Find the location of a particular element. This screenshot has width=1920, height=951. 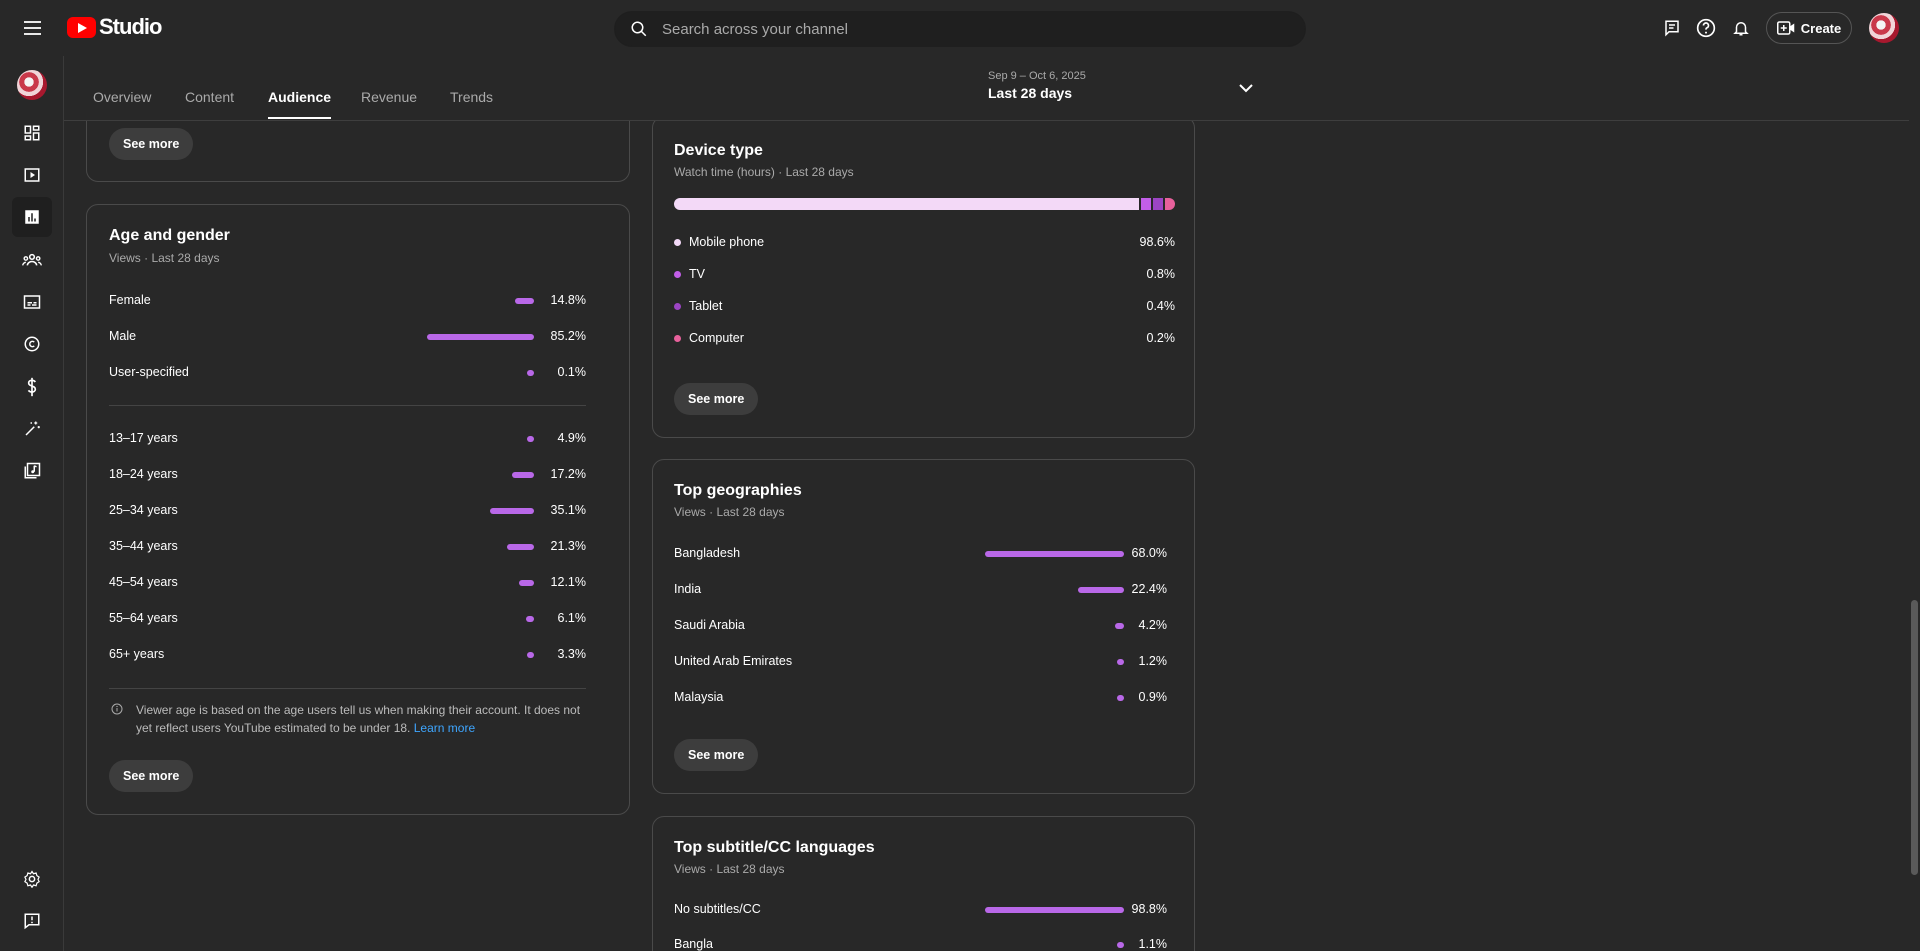

menu-icon is located at coordinates (33, 28).